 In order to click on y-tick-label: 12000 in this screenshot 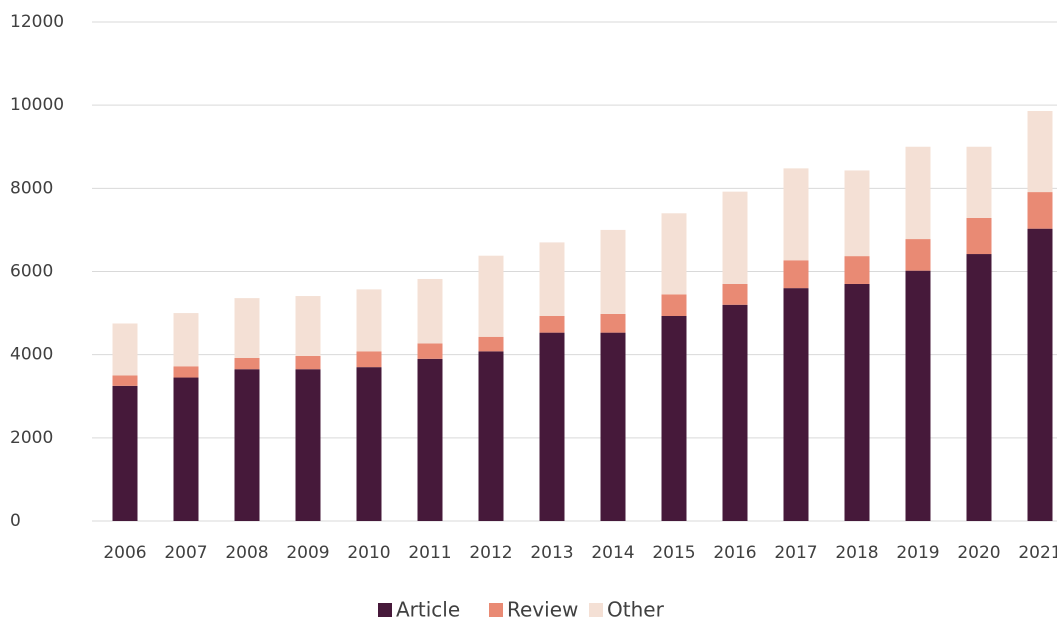, I will do `click(37, 22)`.